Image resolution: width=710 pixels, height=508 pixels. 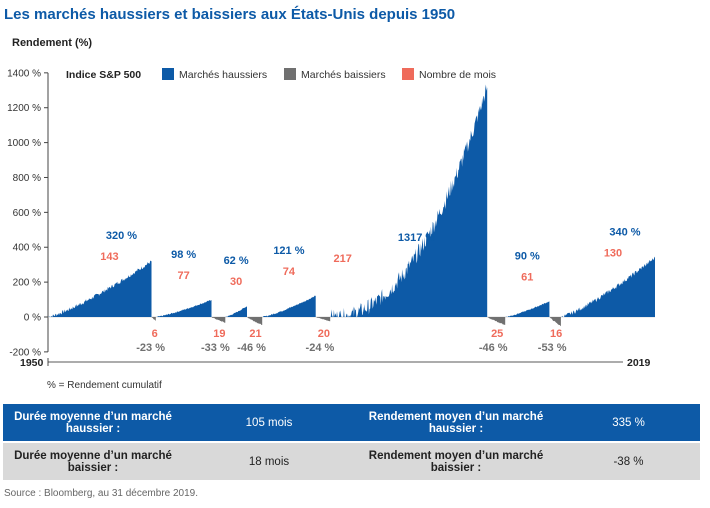 What do you see at coordinates (219, 334) in the screenshot?
I see `bear-months-label: 19` at bounding box center [219, 334].